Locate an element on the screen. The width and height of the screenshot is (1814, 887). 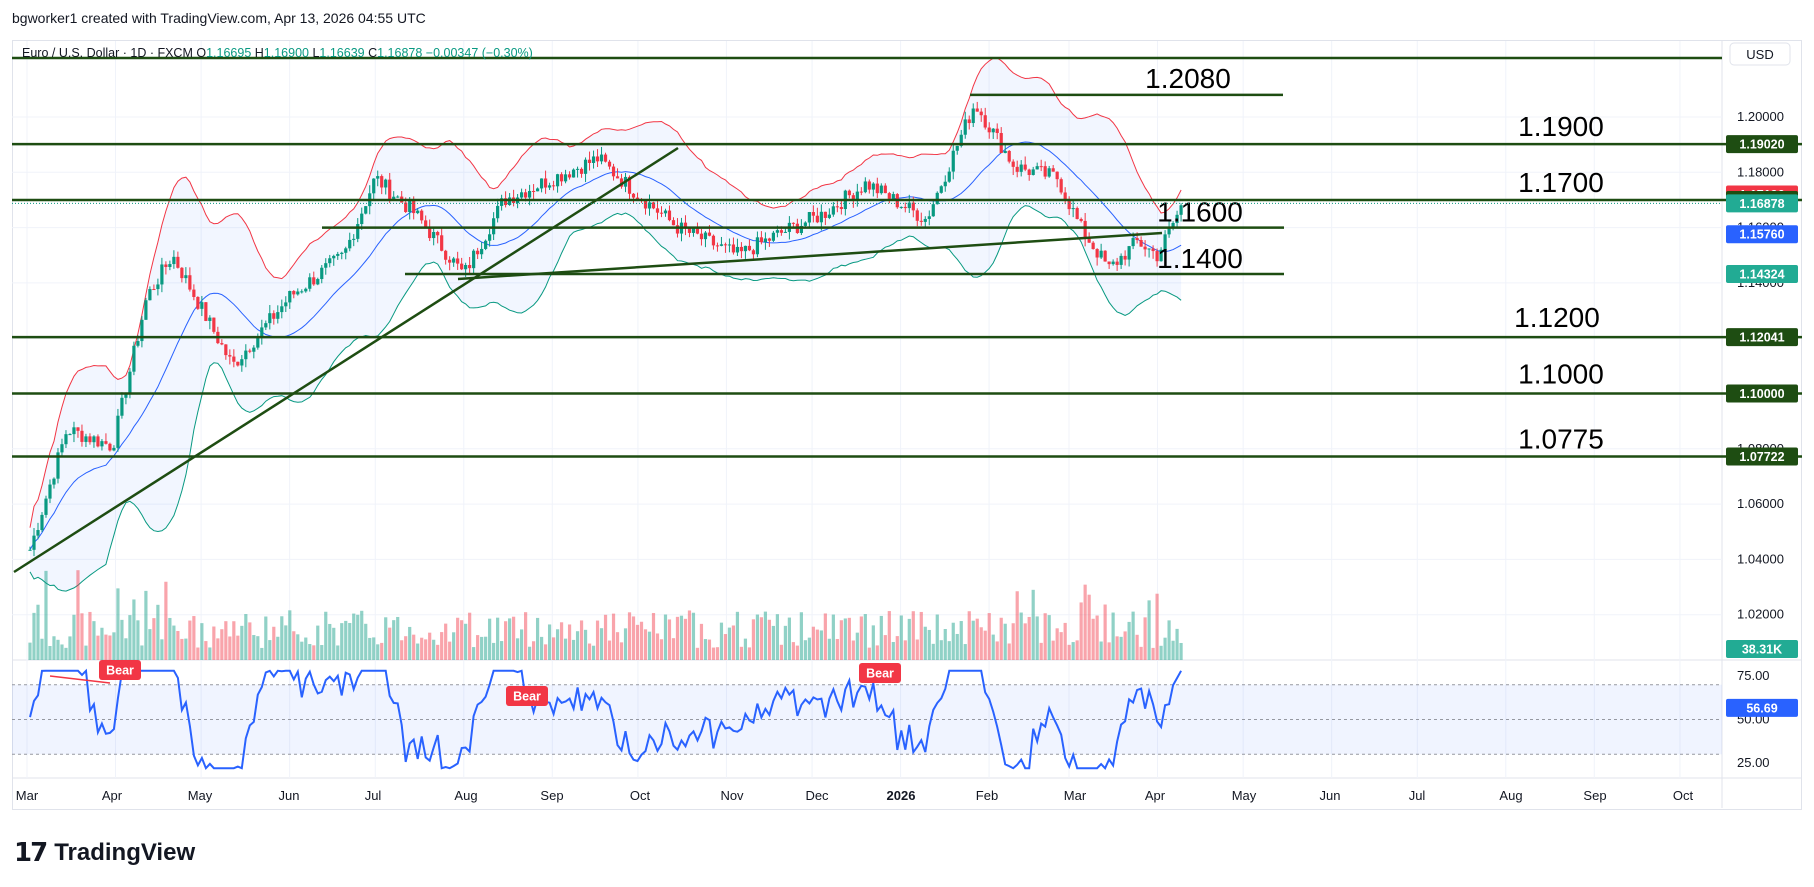
rsi-line is located at coordinates (605, 719).